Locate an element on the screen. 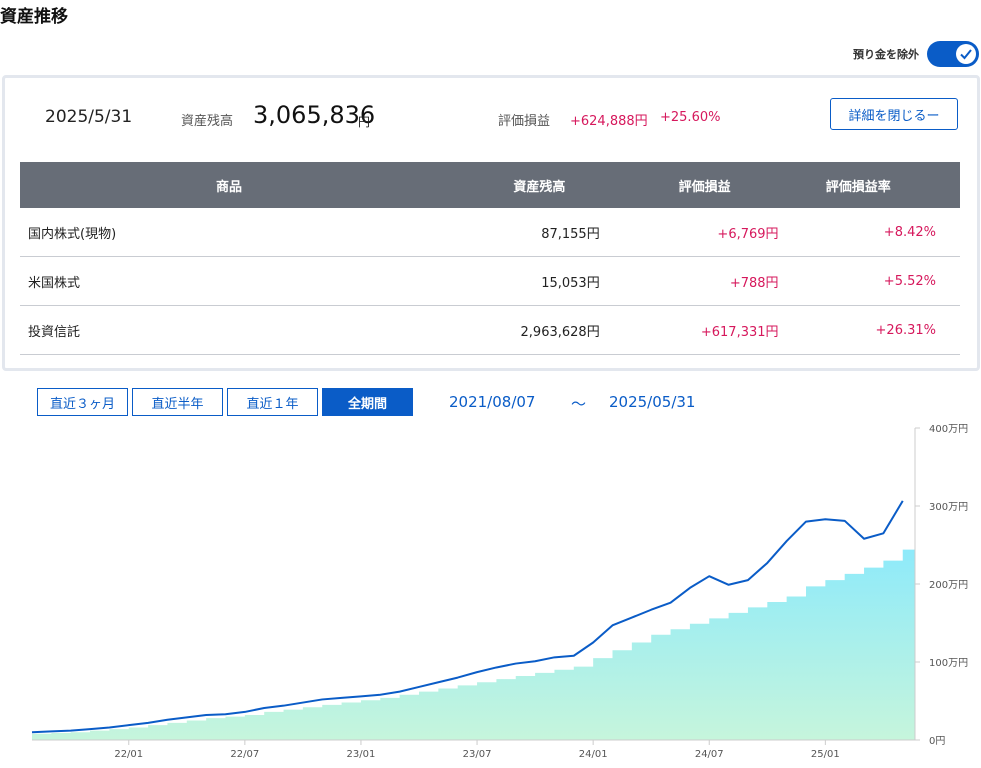 The image size is (981, 768). cell-product: 米国株式 is located at coordinates (230, 281).